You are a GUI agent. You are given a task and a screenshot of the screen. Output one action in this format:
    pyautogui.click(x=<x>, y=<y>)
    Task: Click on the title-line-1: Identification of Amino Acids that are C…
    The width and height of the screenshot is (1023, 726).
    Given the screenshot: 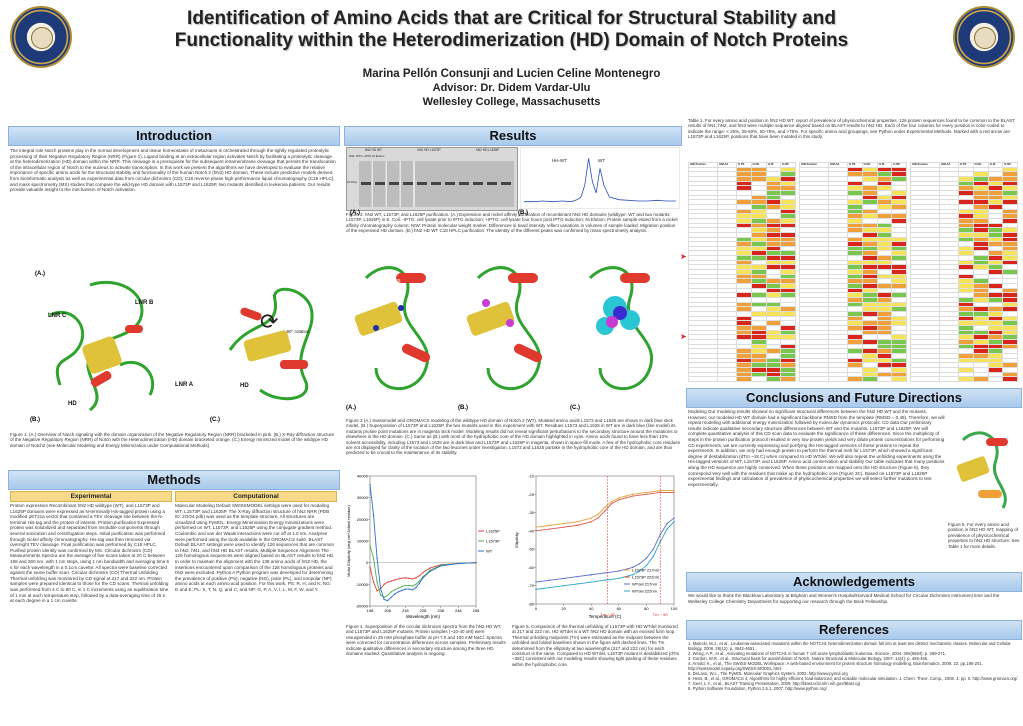 What is the action you would take?
    pyautogui.click(x=511, y=18)
    